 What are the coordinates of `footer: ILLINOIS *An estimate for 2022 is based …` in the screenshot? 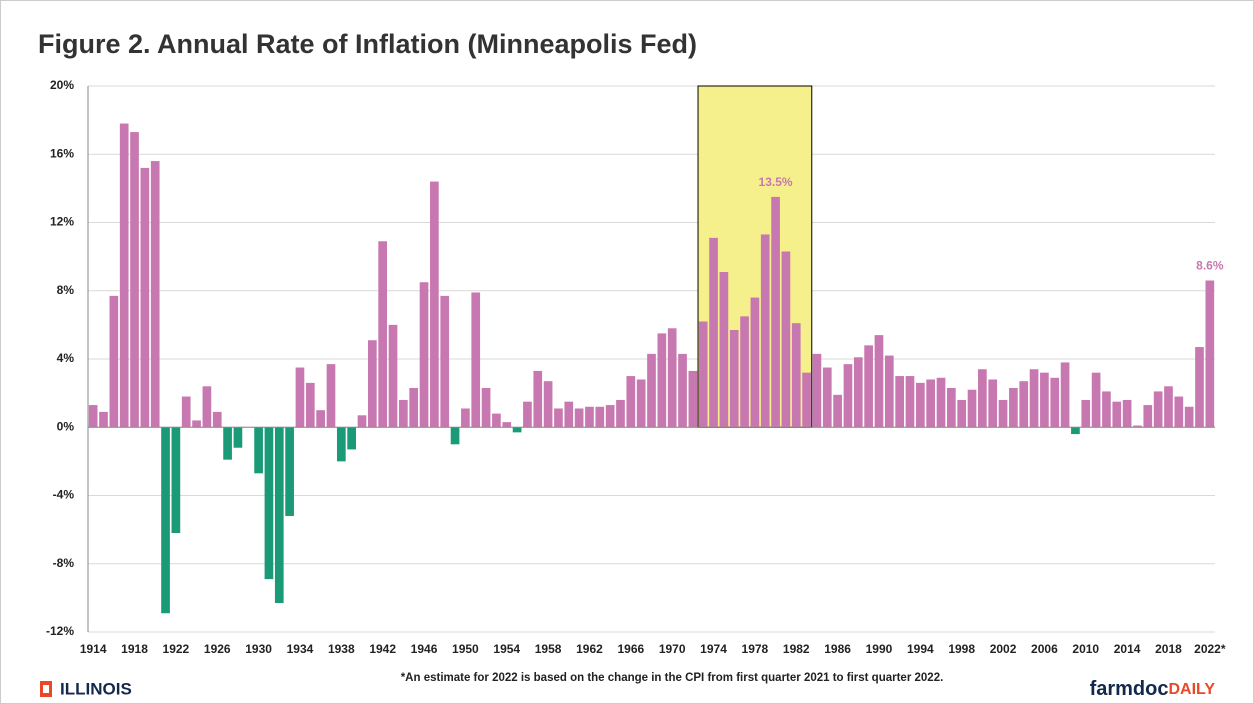 It's located at (627, 686).